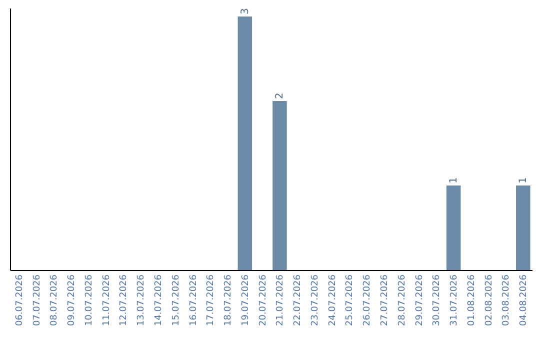  I want to click on data-label: 3, so click(245, 11).